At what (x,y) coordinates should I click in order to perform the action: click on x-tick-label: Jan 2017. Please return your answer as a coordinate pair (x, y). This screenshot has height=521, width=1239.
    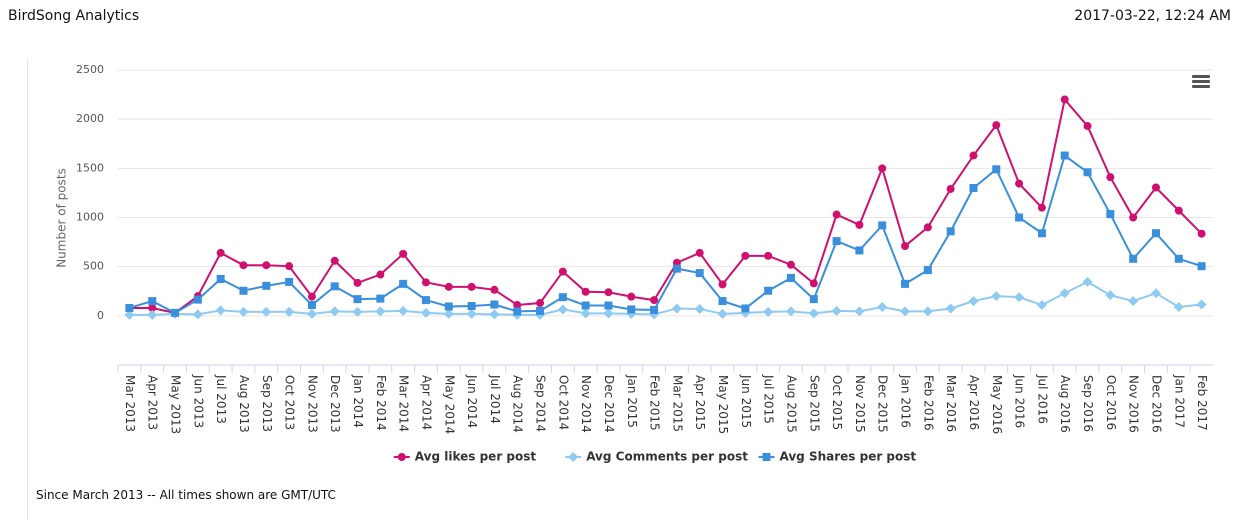
    Looking at the image, I should click on (1179, 401).